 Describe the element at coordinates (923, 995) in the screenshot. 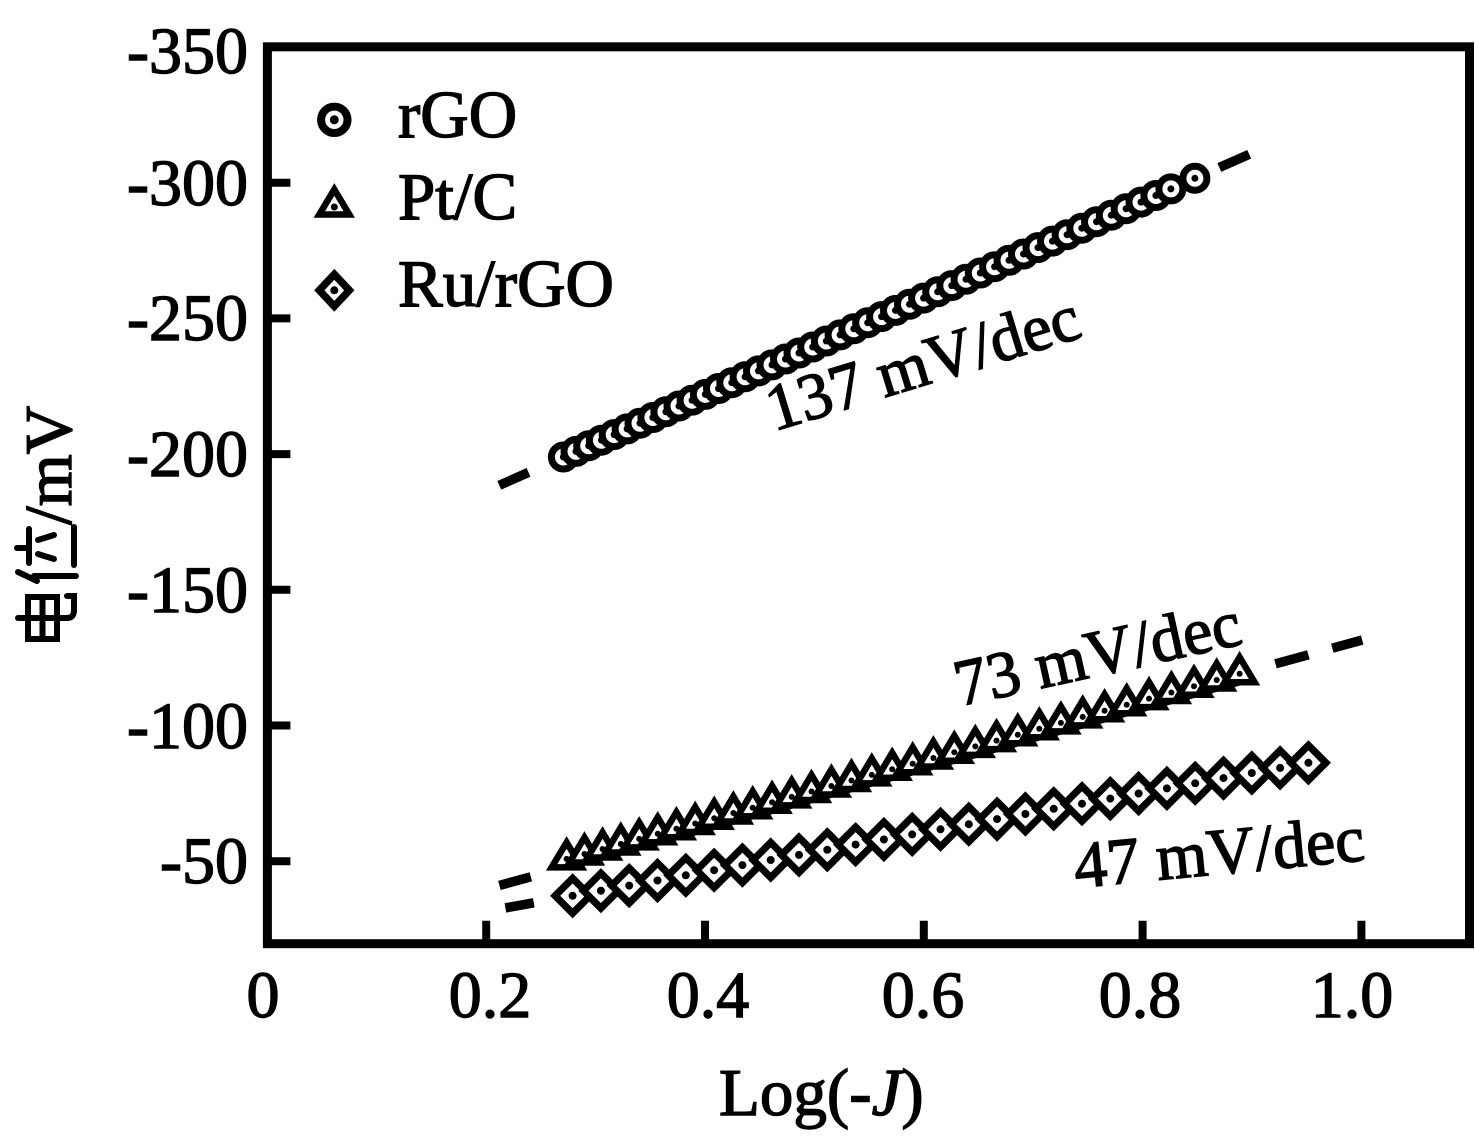

I see `svg-text: 0.6` at that location.